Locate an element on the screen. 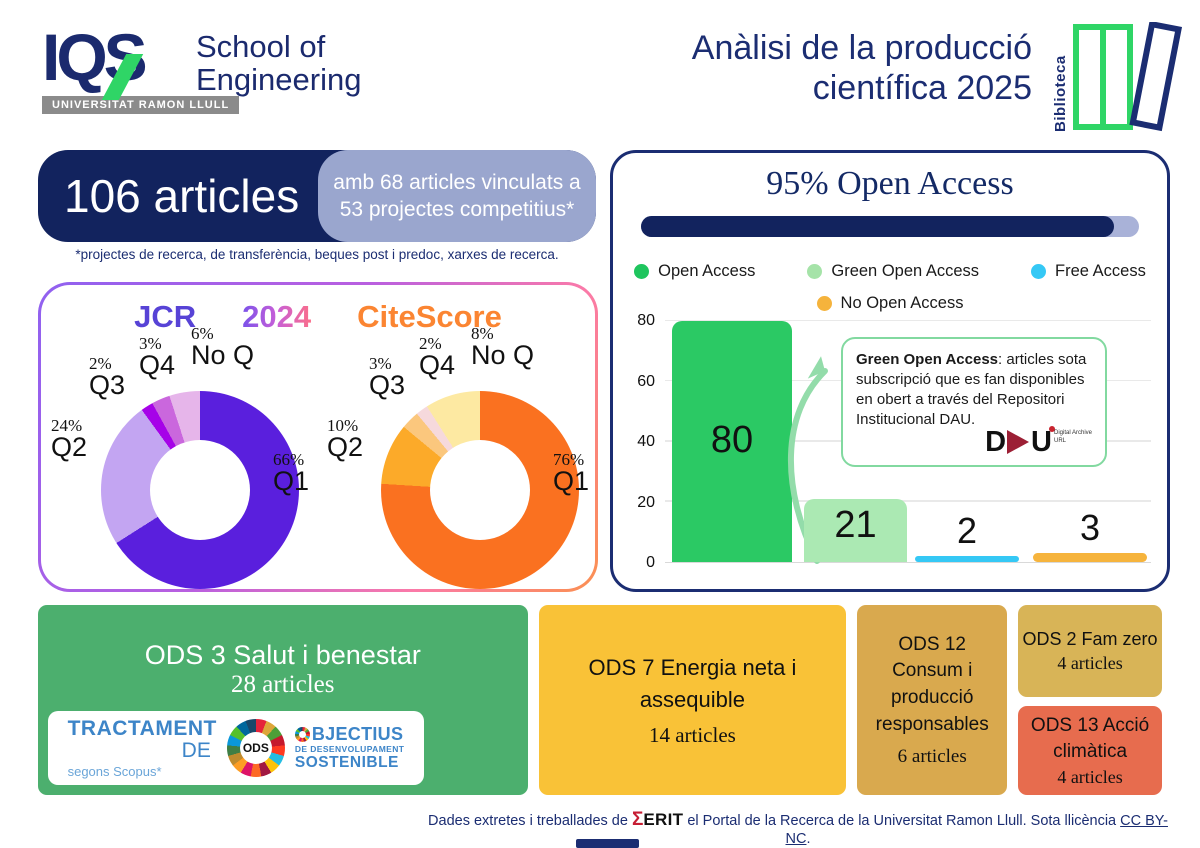 The image size is (1200, 848). objectius-block: BJECTIUS DE DESENVOLUPAMENT SOSTENIBLE is located at coordinates (349, 747).